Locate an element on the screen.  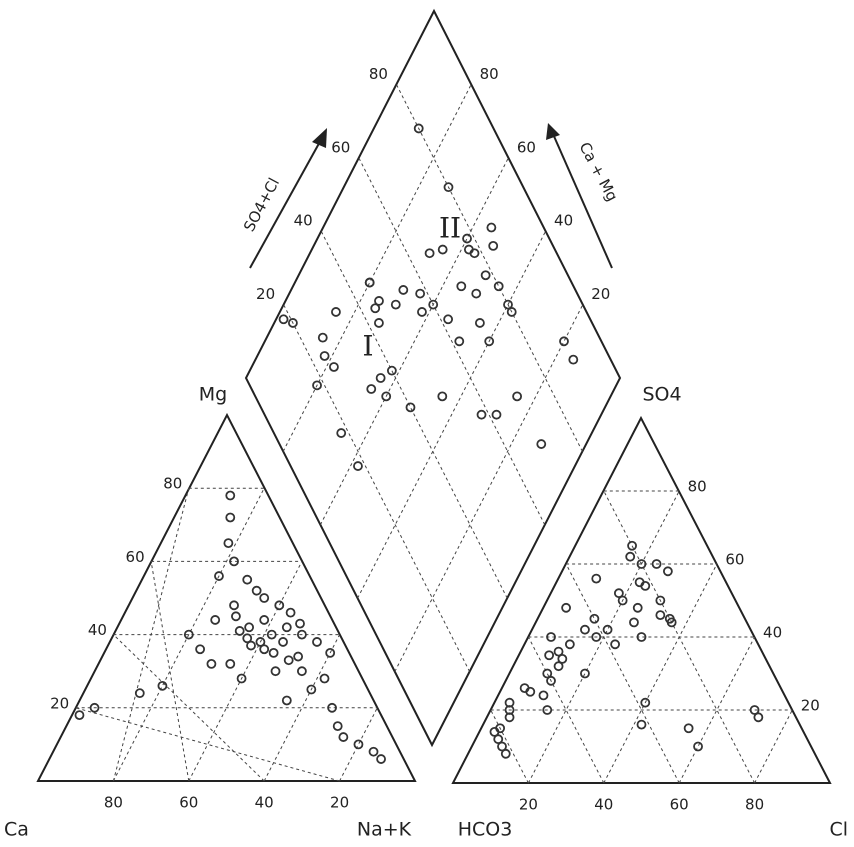
zone-label: II is located at coordinates (450, 228).